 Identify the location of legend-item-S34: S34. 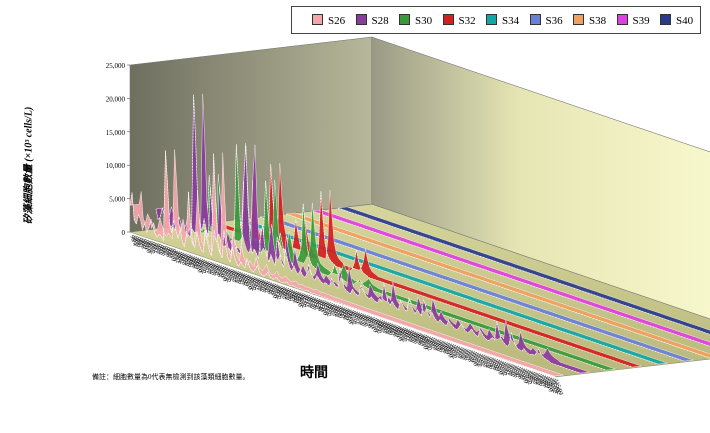
(502, 20).